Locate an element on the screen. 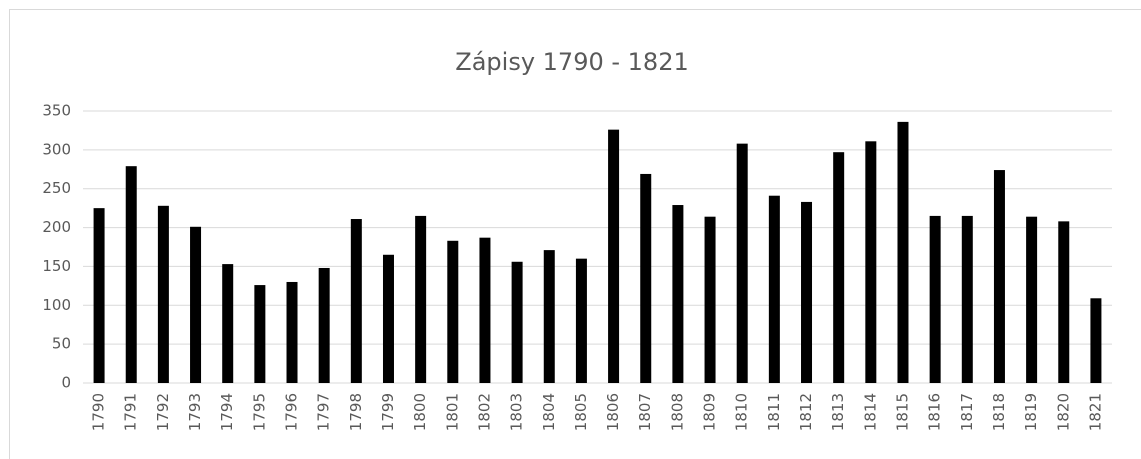 The image size is (1141, 459). x-tick-label: 1803 is located at coordinates (517, 412).